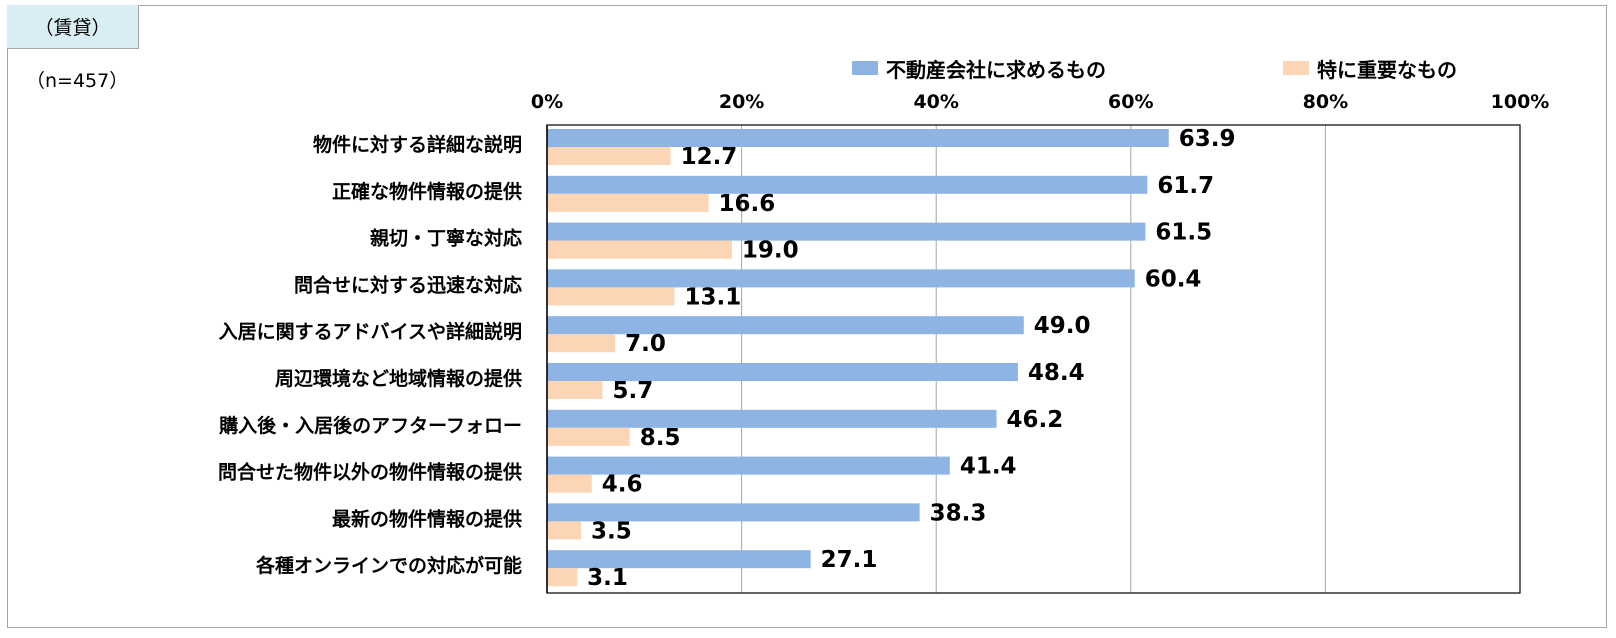  Describe the element at coordinates (958, 513) in the screenshot. I see `data-label: 38.3` at that location.